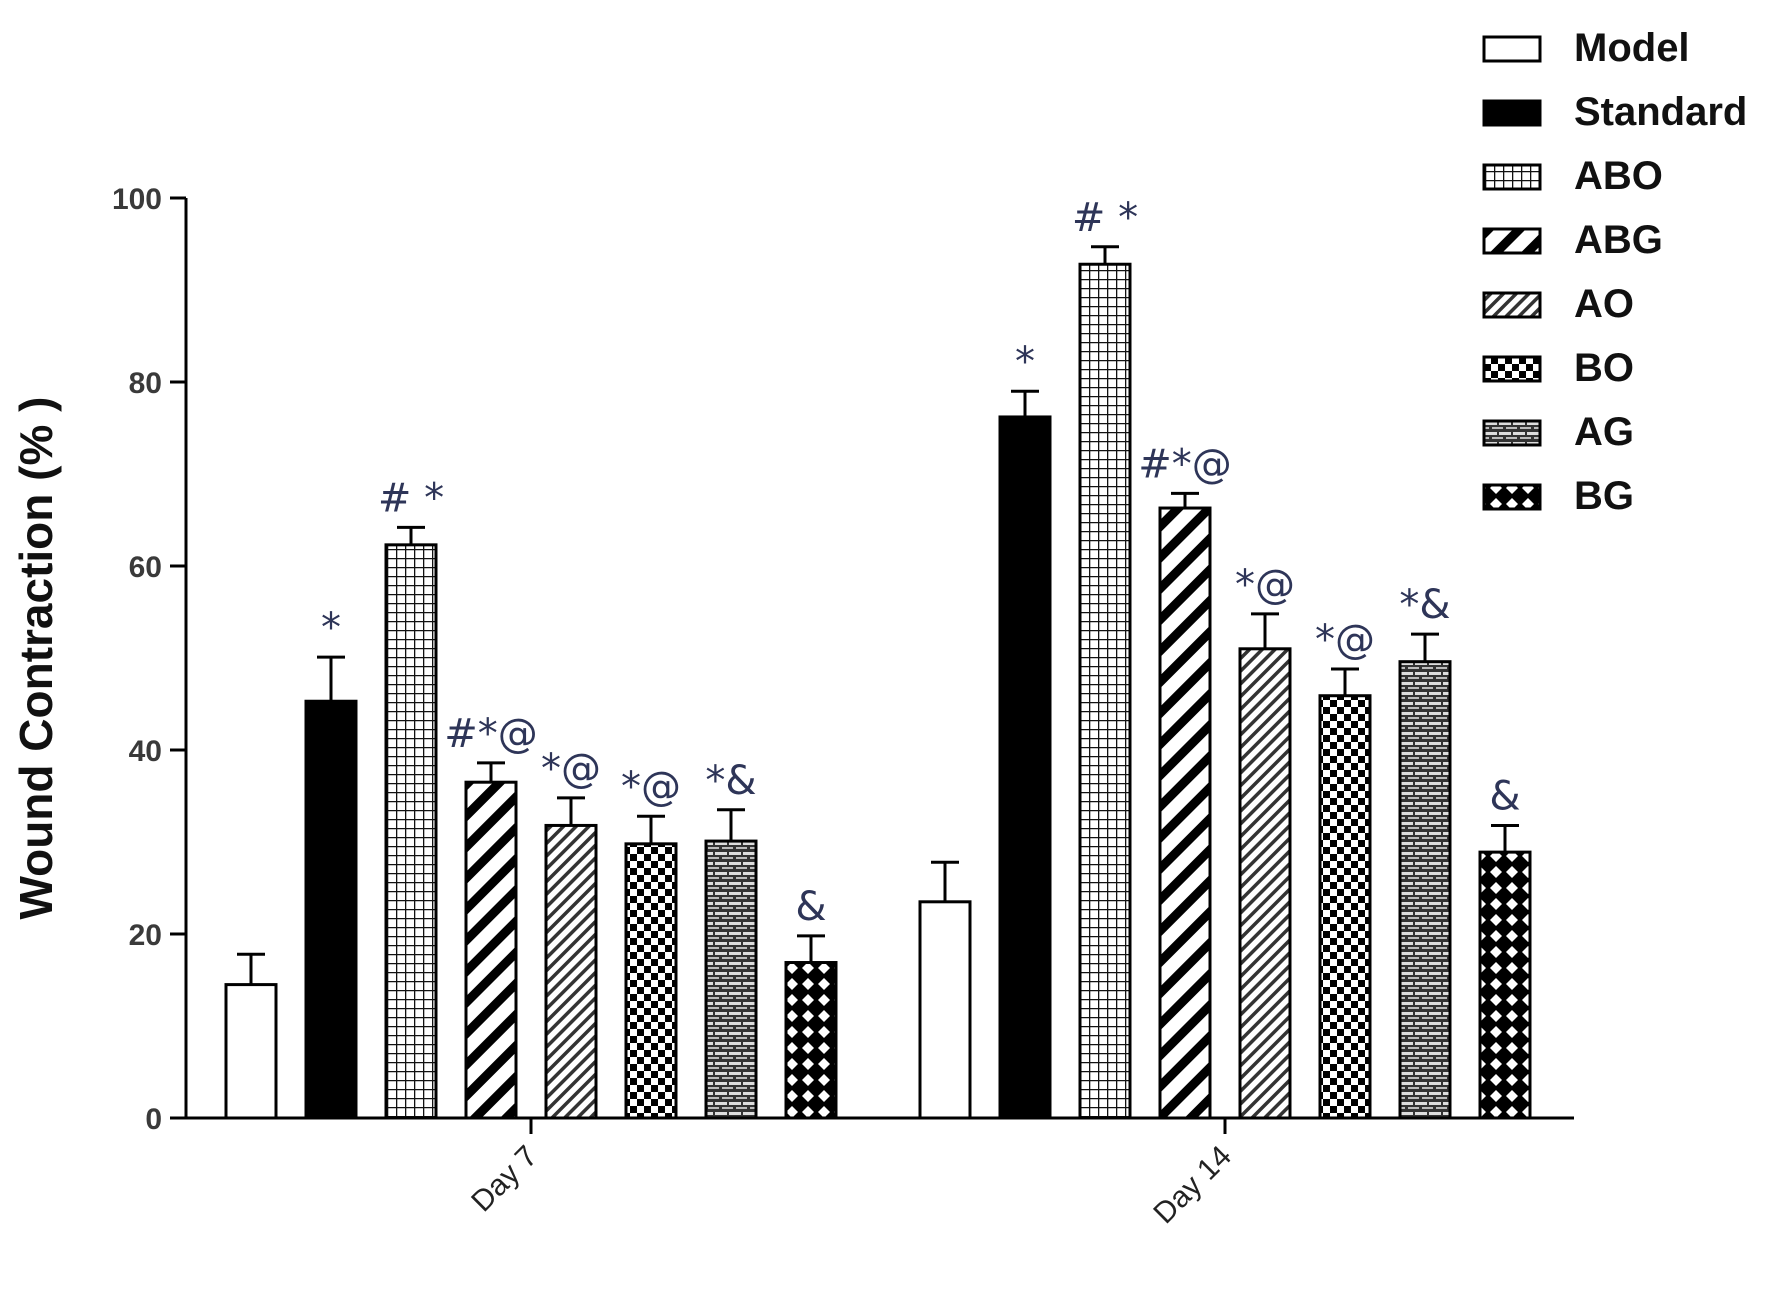 The image size is (1784, 1292). I want to click on y-tick-label: 100, so click(137, 199).